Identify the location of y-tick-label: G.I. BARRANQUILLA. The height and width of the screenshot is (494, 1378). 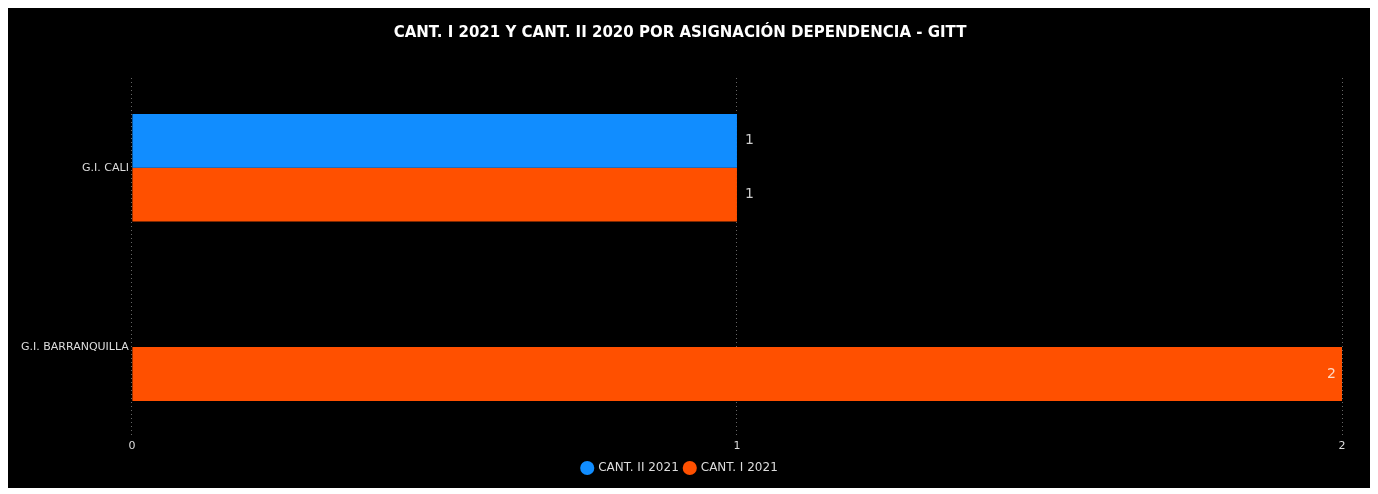
(75, 346).